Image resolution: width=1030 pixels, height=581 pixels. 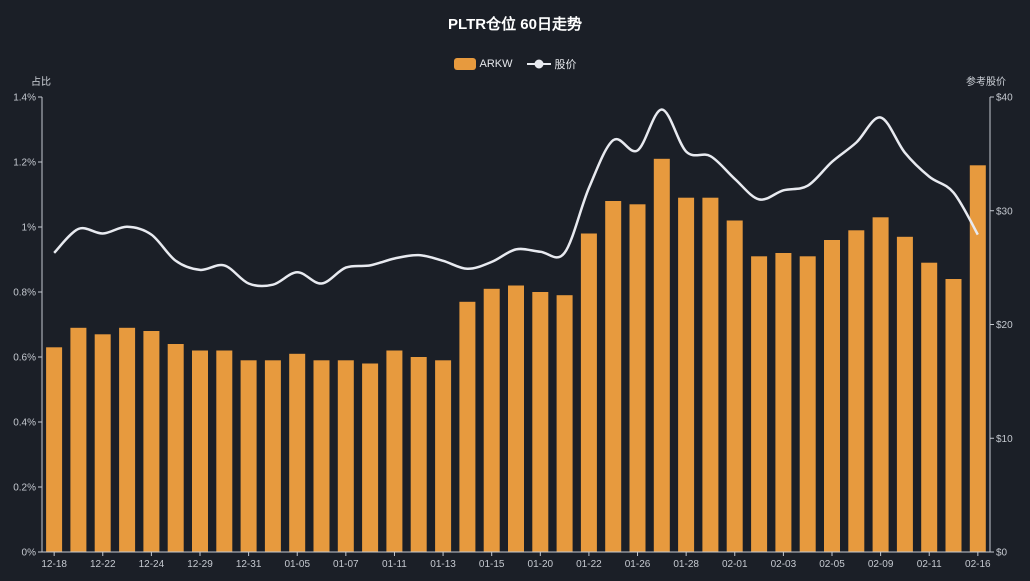 What do you see at coordinates (200, 564) in the screenshot?
I see `x-tick-label: 12-29` at bounding box center [200, 564].